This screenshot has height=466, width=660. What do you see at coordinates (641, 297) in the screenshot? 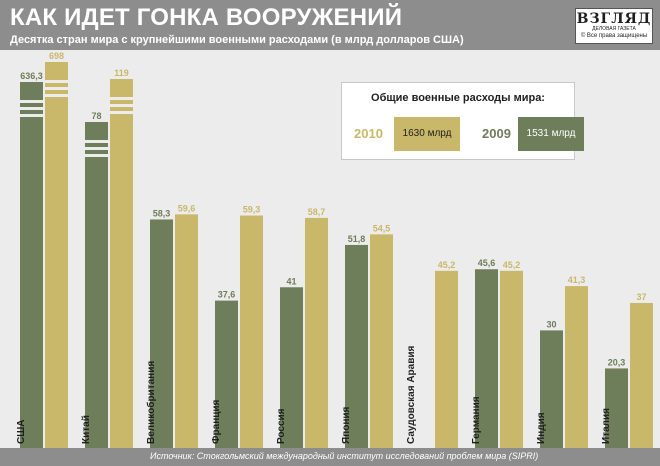
I see `bar-value-label: 37` at bounding box center [641, 297].